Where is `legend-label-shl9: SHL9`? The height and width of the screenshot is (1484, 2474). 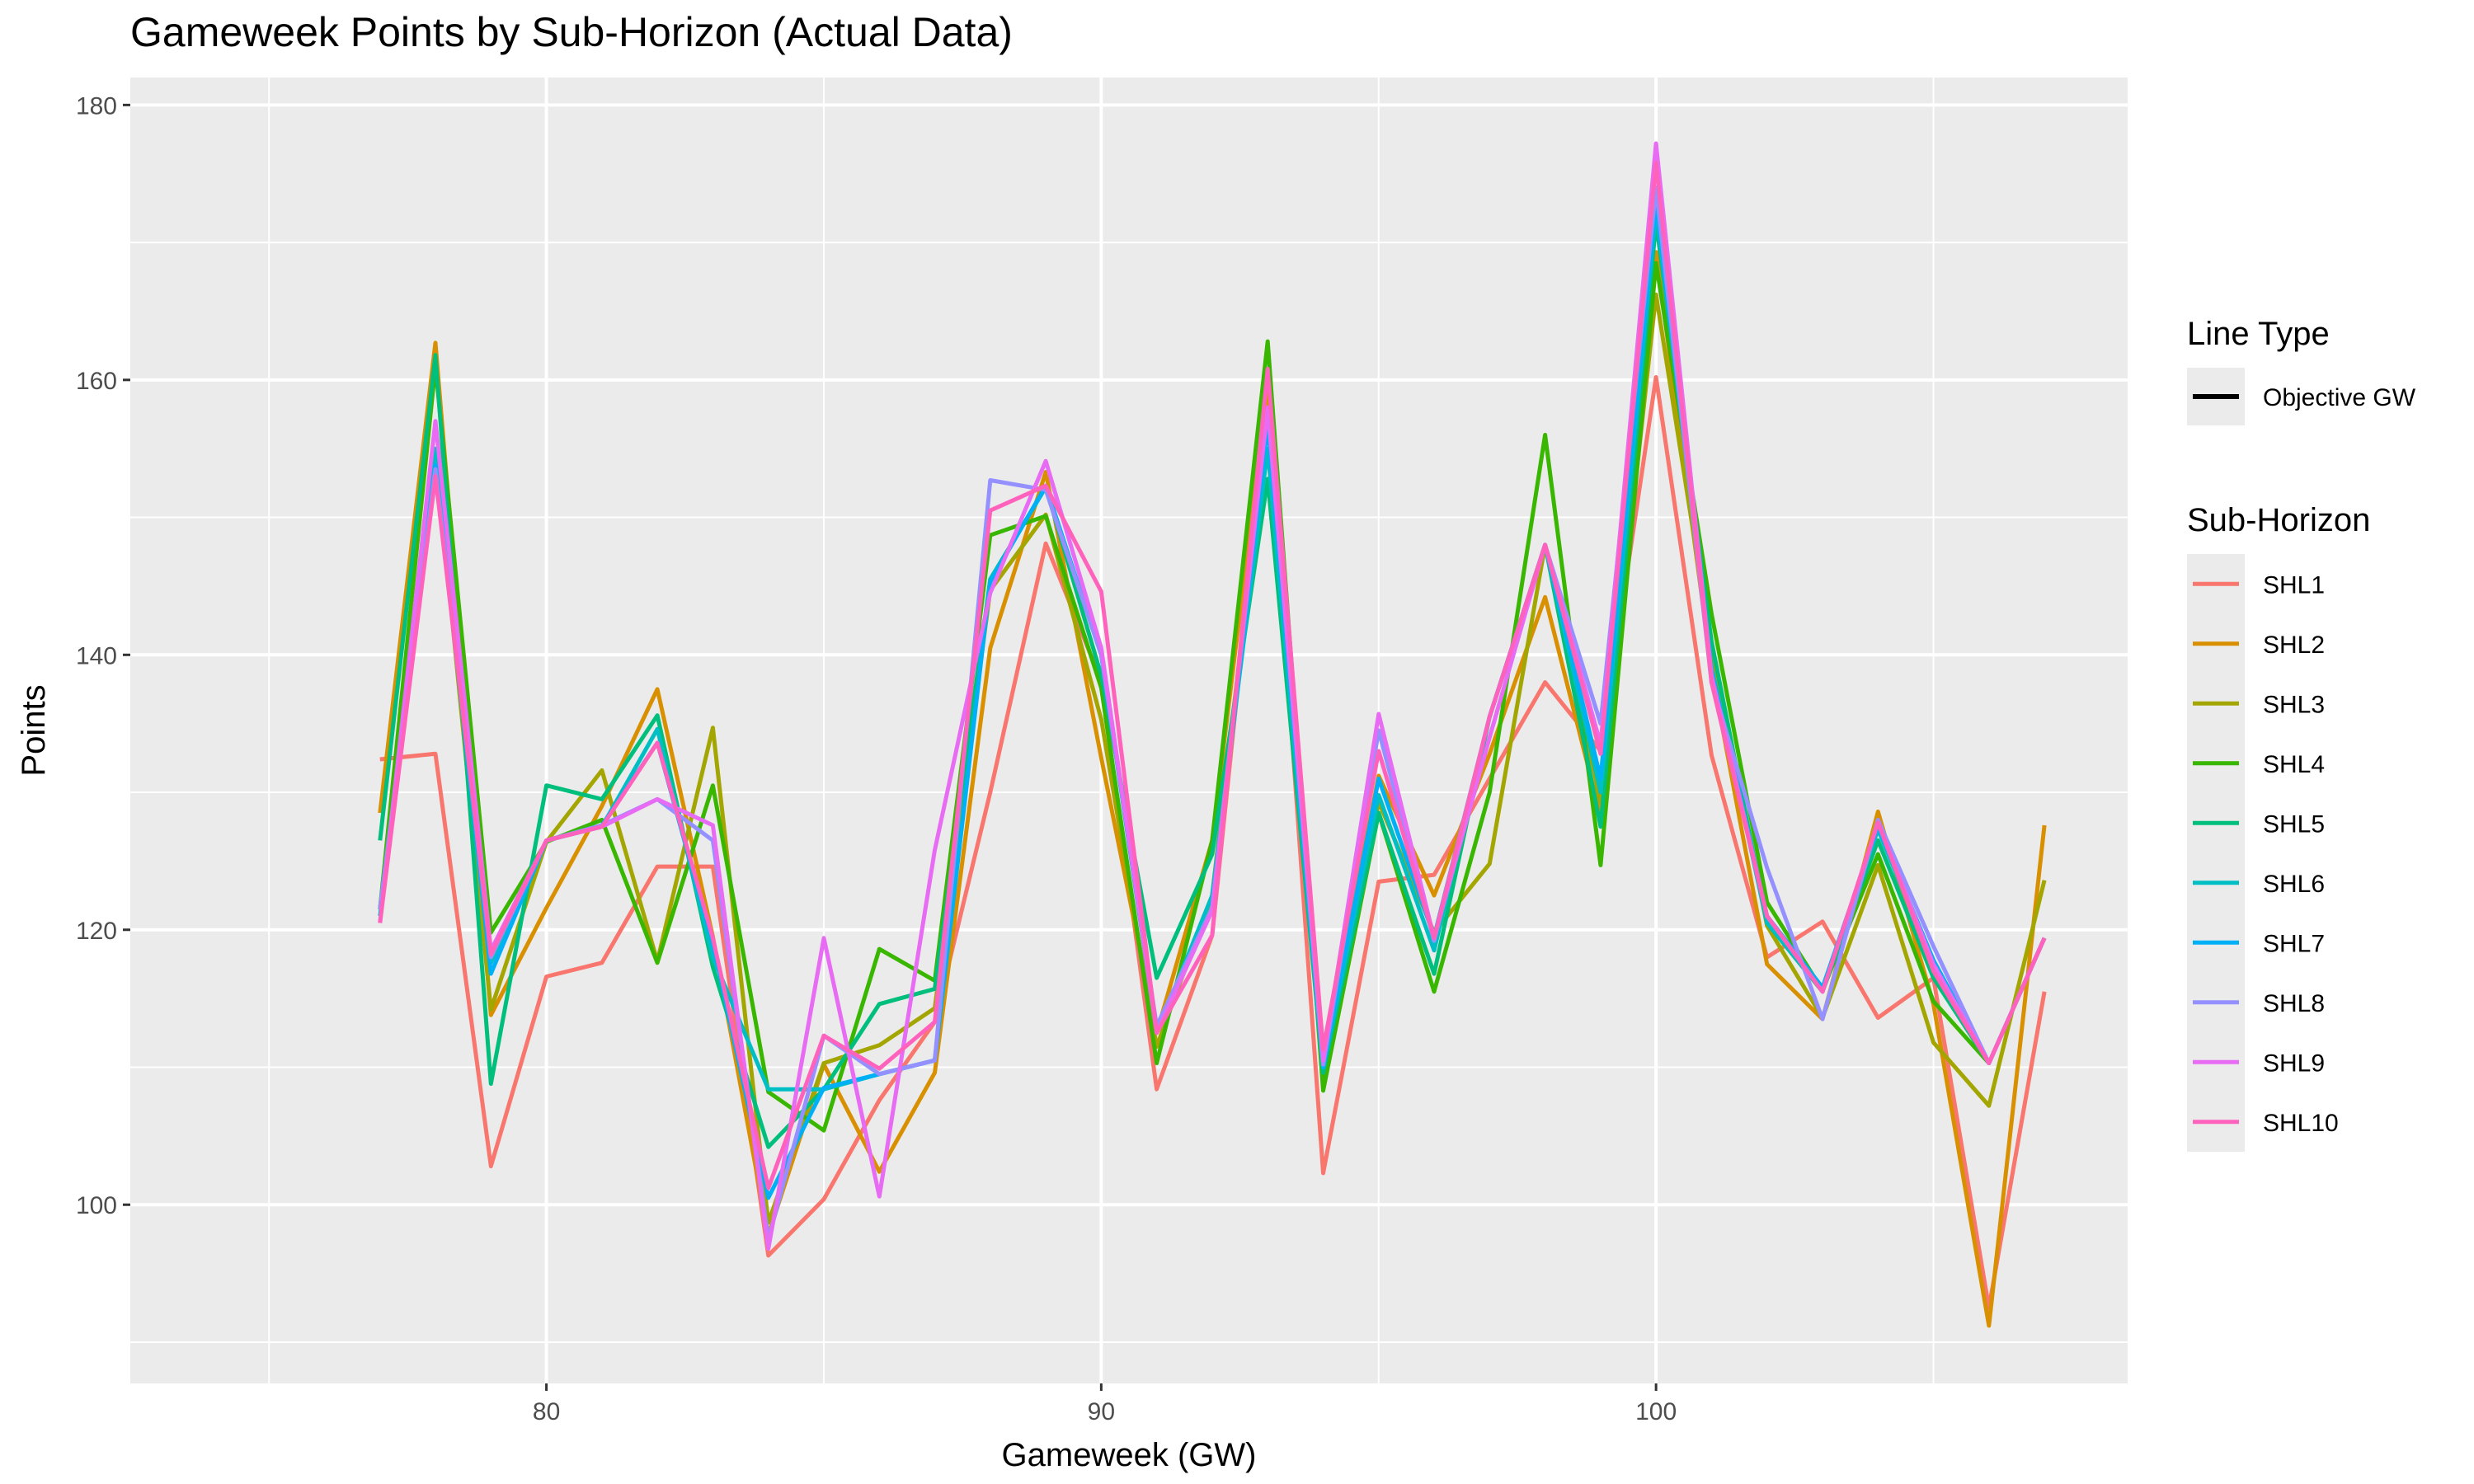 legend-label-shl9: SHL9 is located at coordinates (2294, 1063).